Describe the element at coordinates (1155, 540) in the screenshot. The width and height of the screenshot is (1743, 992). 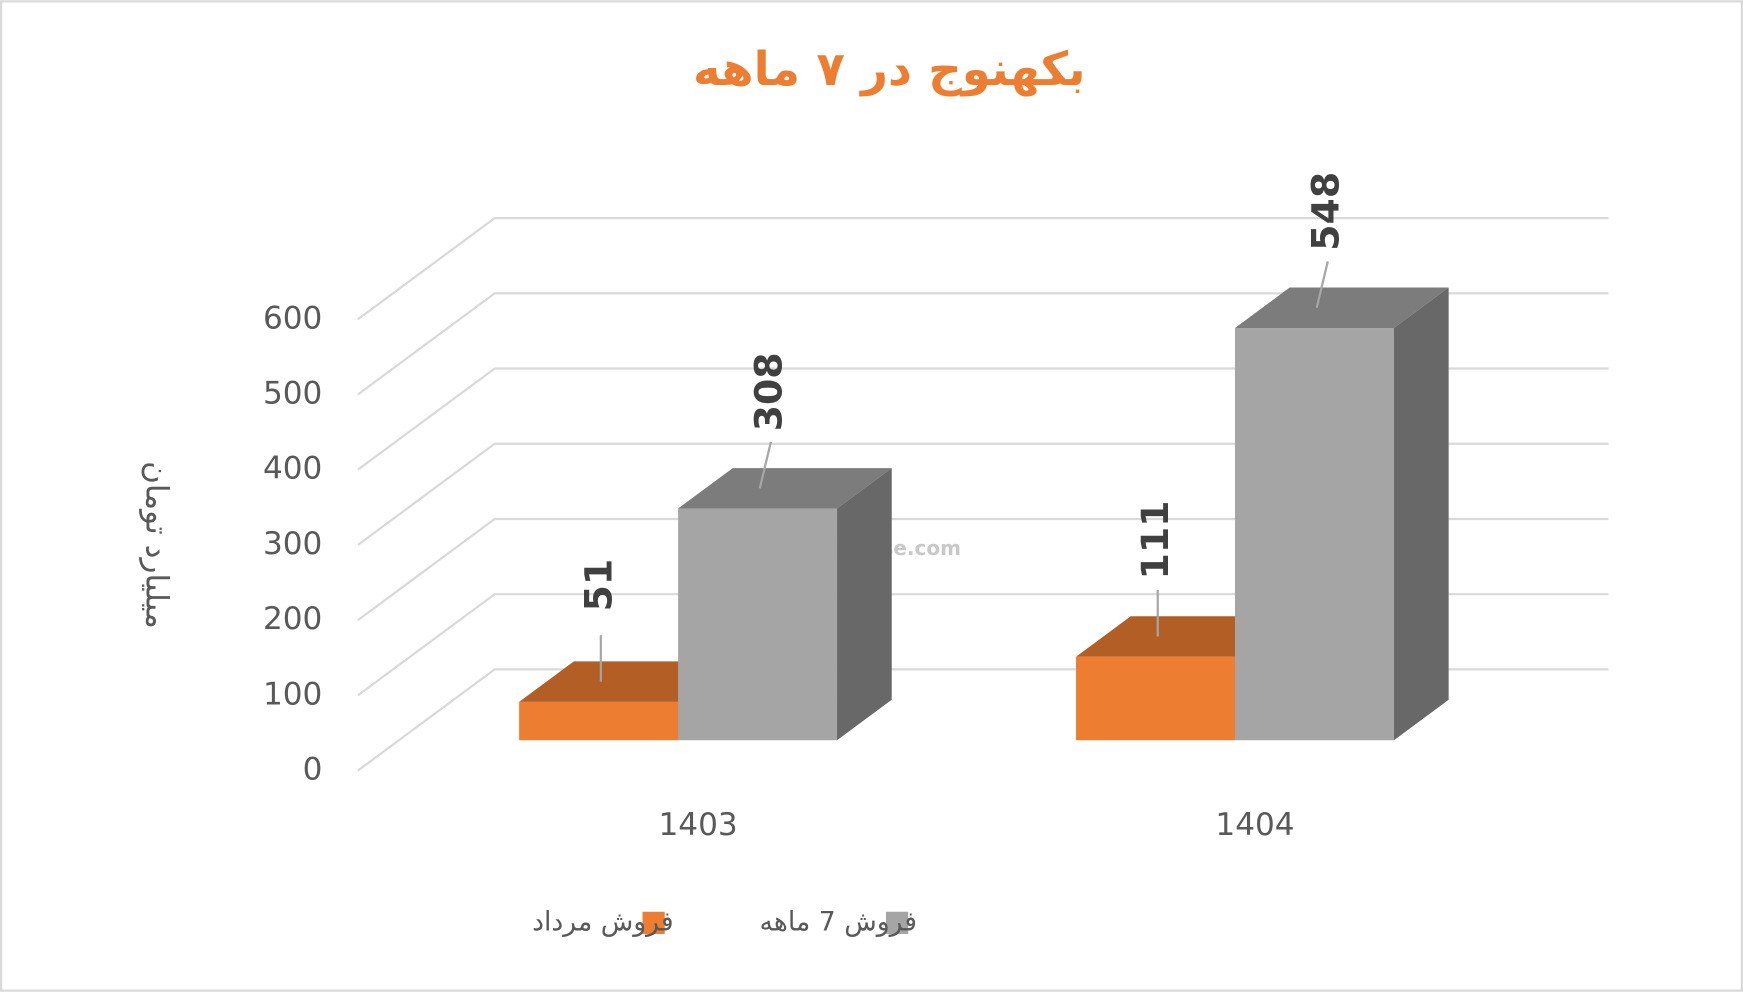
I see `data-label: 111` at that location.